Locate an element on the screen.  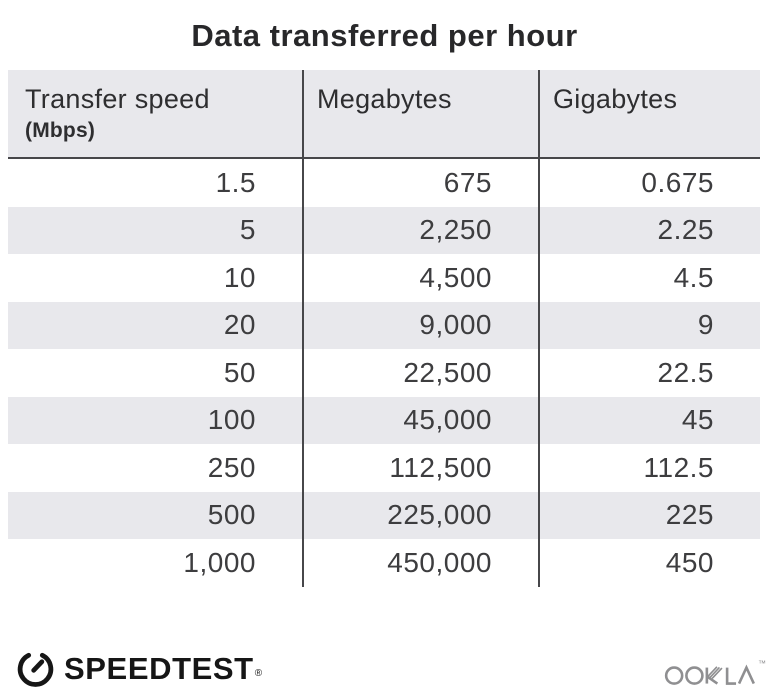
speedtest-wordmark-text: SPEEDTEST is located at coordinates (159, 668).